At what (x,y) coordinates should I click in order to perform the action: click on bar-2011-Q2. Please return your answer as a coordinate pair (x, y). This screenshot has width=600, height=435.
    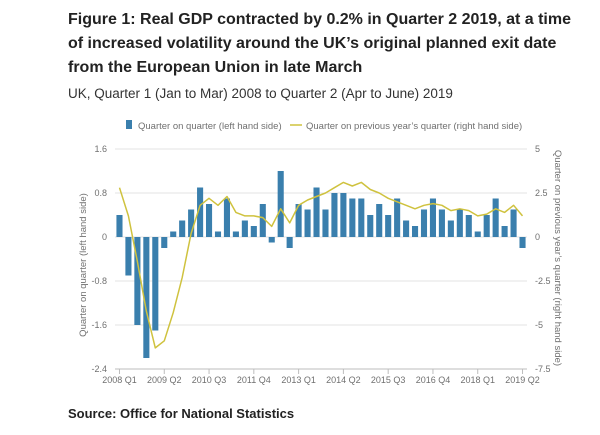
    Looking at the image, I should click on (235, 234).